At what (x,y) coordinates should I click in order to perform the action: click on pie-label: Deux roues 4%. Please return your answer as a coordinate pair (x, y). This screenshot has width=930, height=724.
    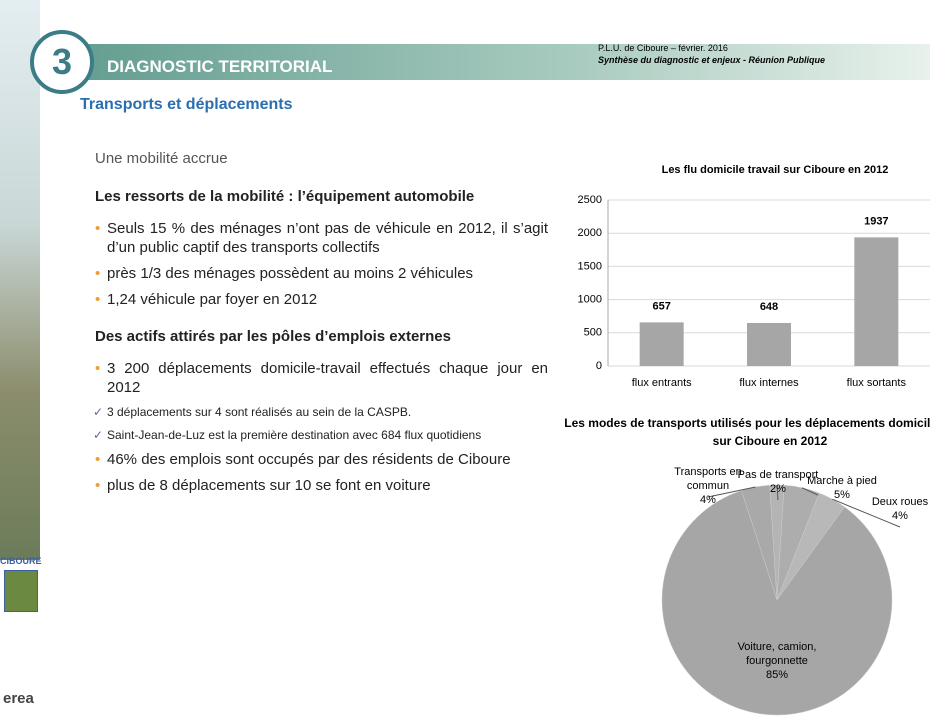
    Looking at the image, I should click on (890, 509).